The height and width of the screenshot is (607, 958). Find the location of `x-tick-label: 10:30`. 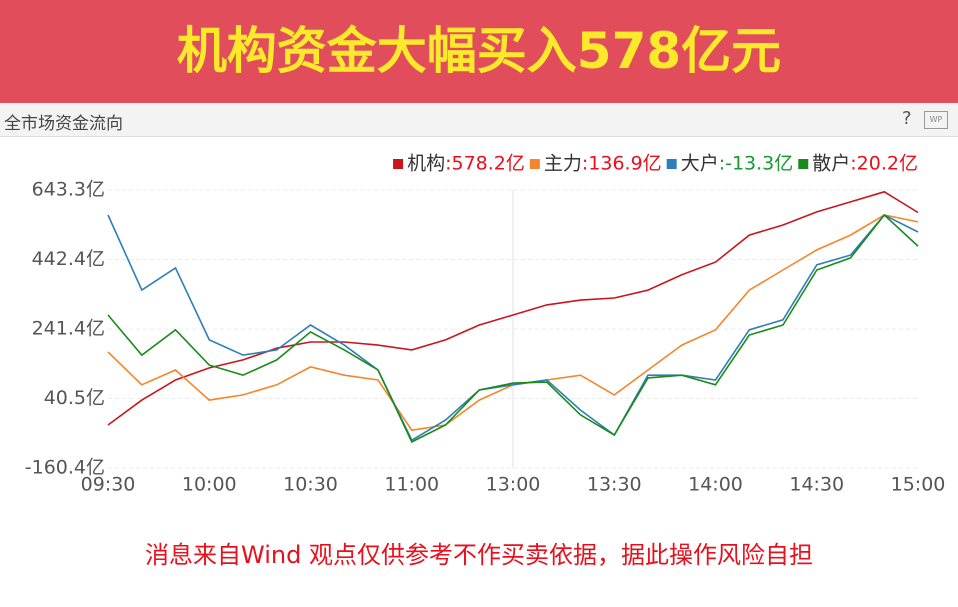

x-tick-label: 10:30 is located at coordinates (310, 485).